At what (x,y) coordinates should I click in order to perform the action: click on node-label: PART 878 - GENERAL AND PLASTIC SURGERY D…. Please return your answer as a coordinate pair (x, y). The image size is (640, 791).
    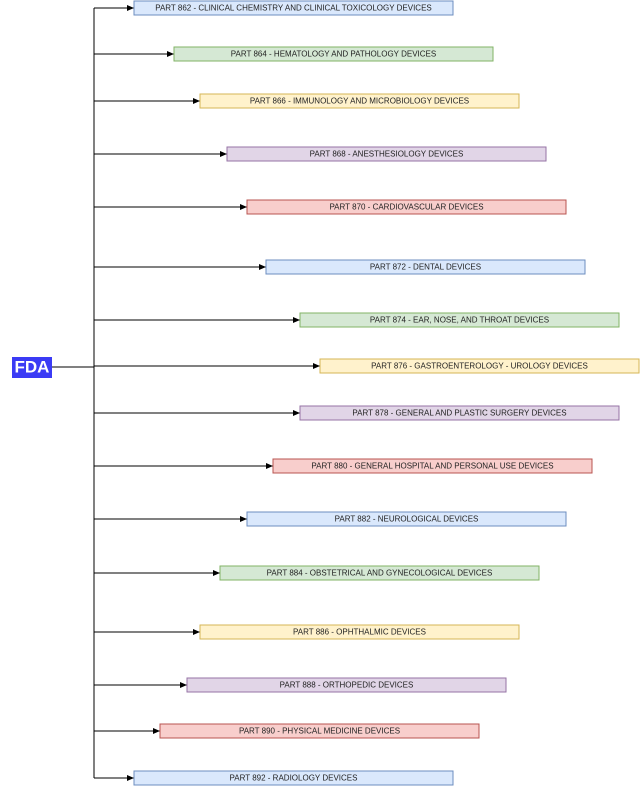
    Looking at the image, I should click on (459, 413).